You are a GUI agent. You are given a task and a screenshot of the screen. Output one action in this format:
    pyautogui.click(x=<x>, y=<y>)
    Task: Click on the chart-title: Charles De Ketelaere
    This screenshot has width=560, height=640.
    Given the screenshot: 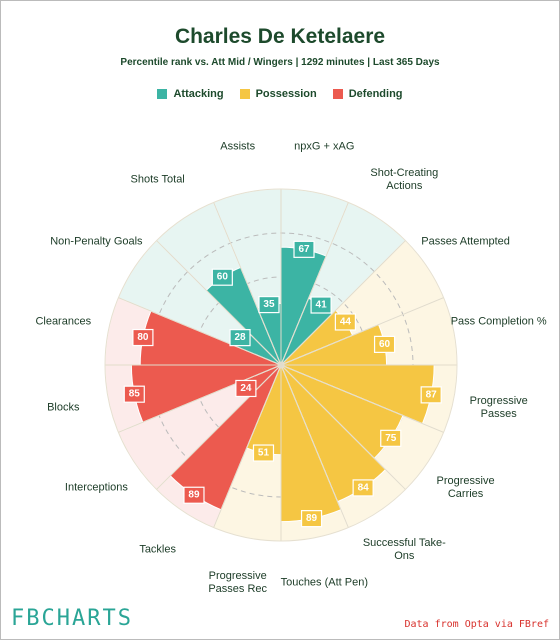 What is the action you would take?
    pyautogui.click(x=280, y=36)
    